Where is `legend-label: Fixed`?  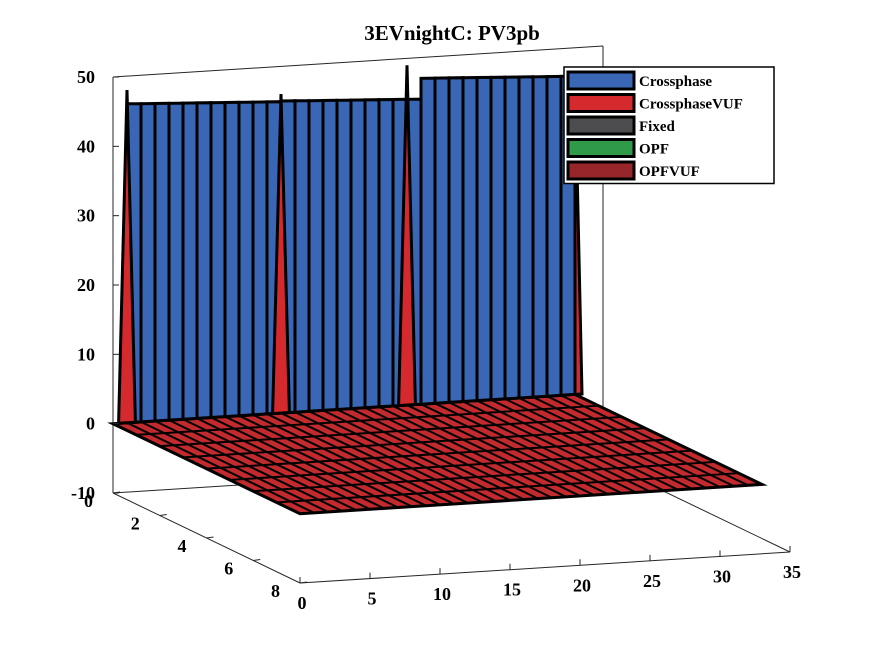
legend-label: Fixed is located at coordinates (657, 127).